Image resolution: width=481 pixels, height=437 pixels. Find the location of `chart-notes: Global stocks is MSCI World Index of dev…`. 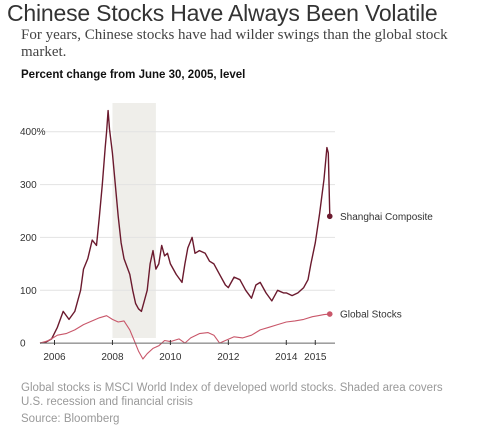

chart-notes: Global stocks is MSCI World Index of dev… is located at coordinates (232, 395).